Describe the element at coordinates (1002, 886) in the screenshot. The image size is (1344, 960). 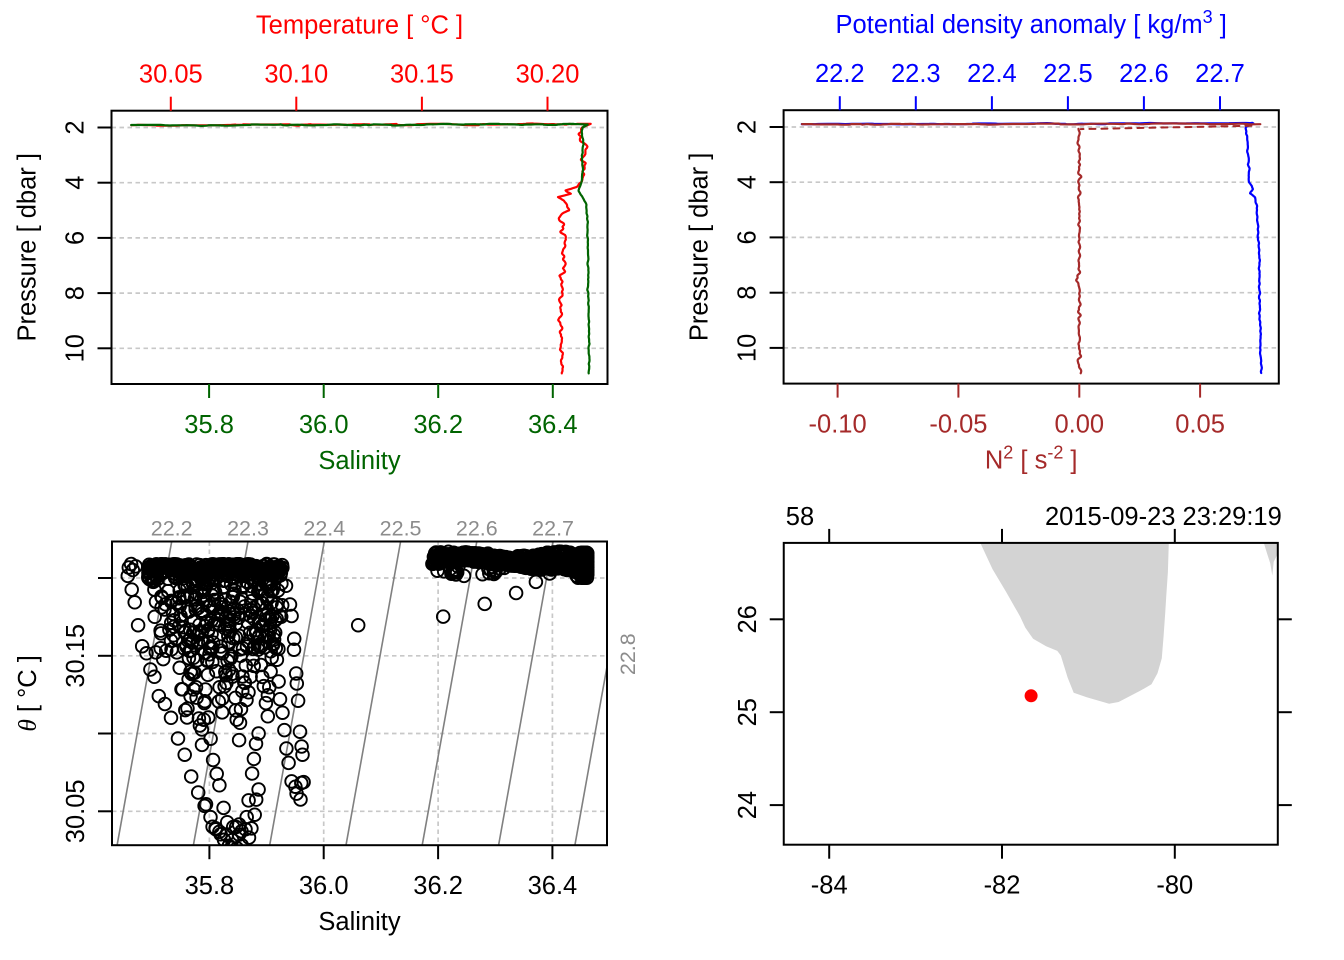
I see `tick-label: -82` at that location.